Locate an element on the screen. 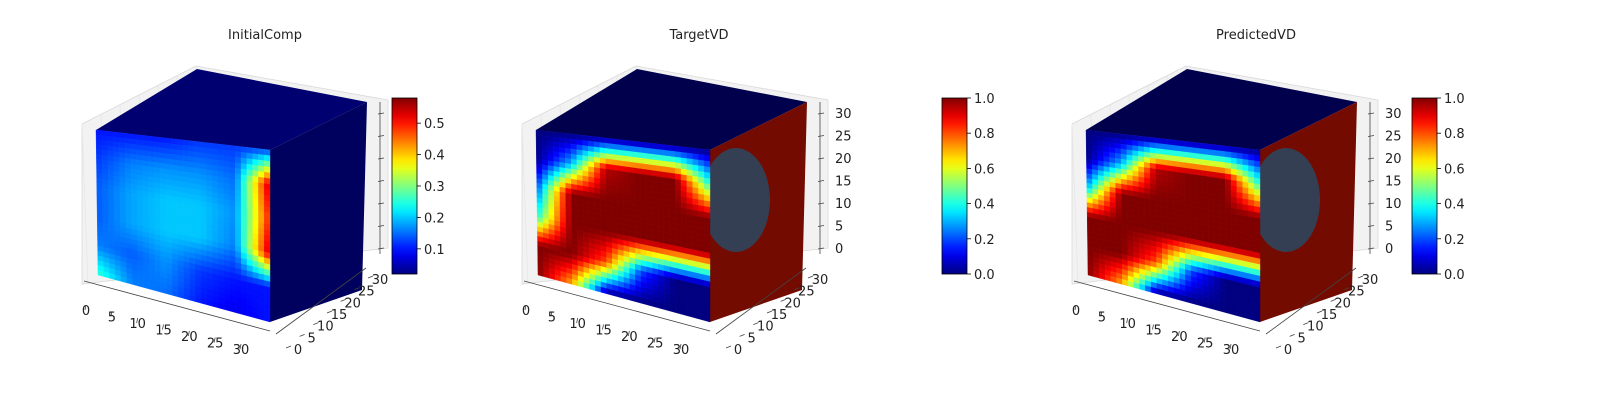  x-tick-label: 20 is located at coordinates (629, 337).